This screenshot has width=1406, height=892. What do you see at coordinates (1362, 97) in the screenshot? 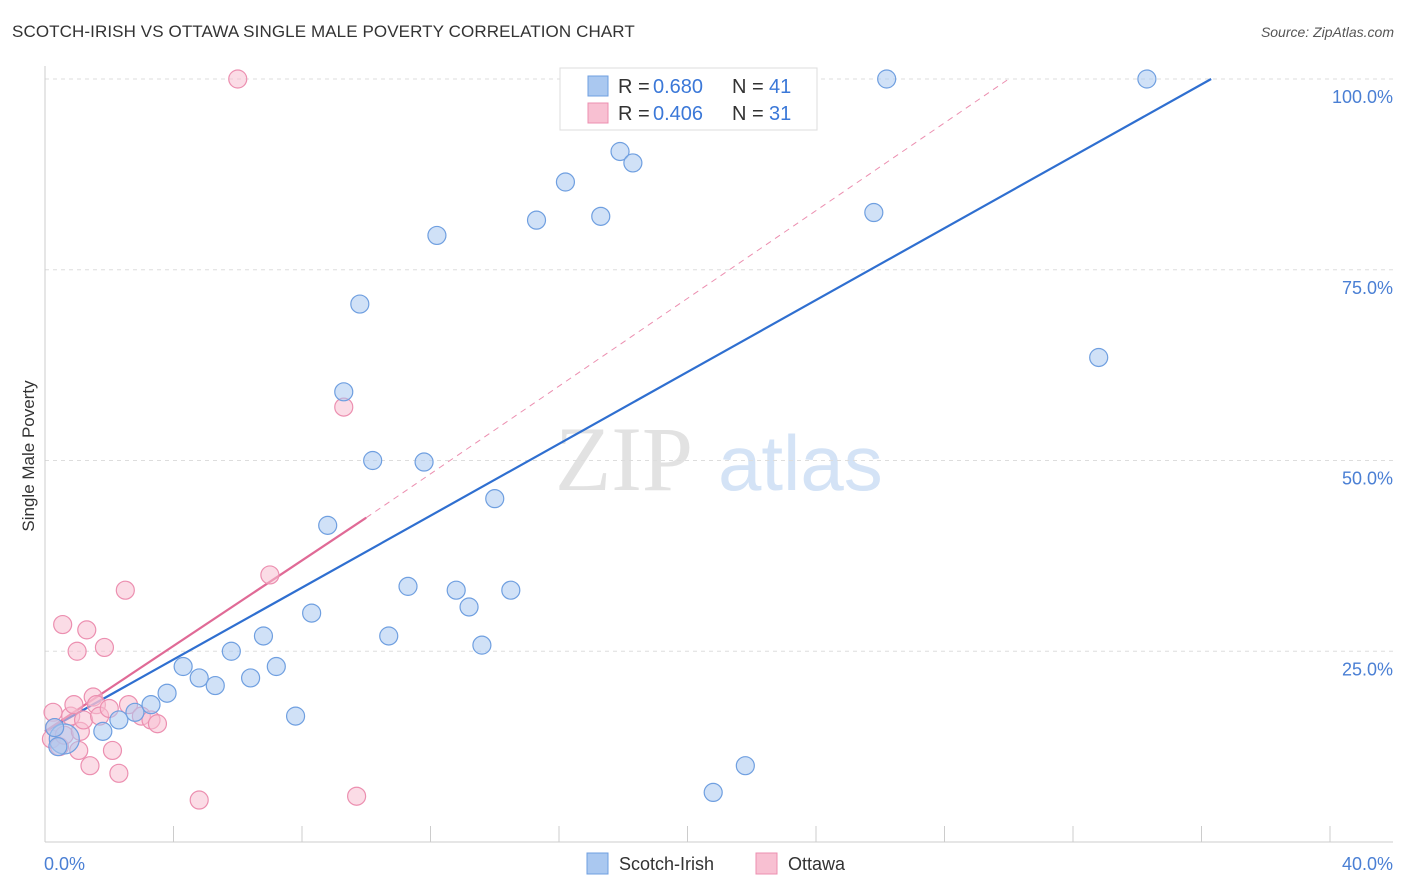
I see `y-tick-label-3: 100.0%` at bounding box center [1362, 97].